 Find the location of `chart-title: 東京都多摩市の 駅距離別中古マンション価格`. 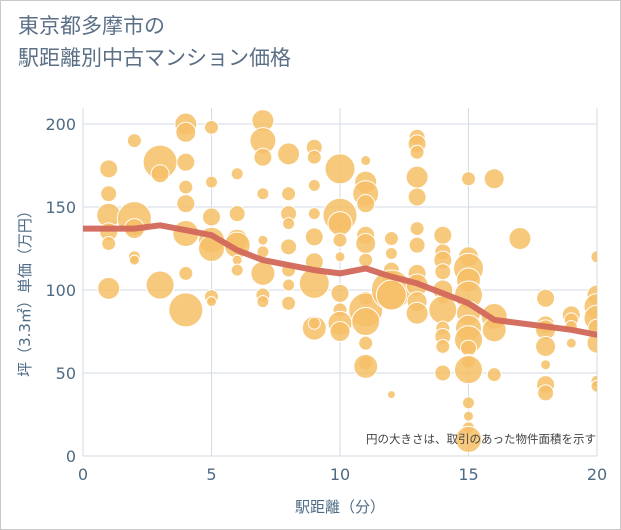

chart-title: 東京都多摩市の 駅距離別中古マンション価格 is located at coordinates (154, 42).